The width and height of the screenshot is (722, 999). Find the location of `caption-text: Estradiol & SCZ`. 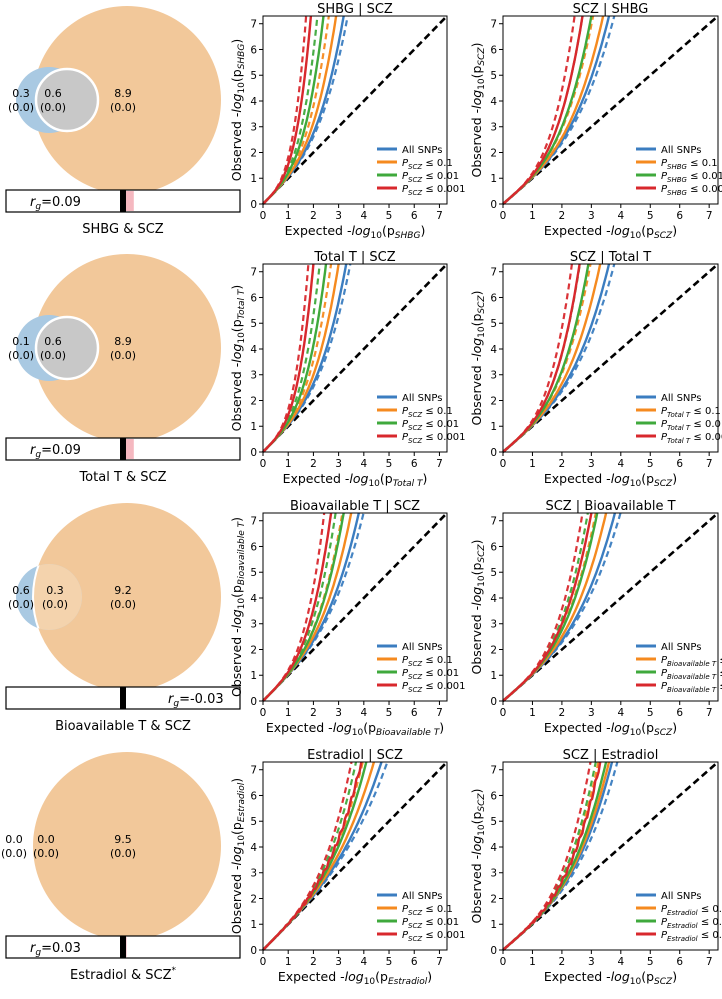

caption-text: Estradiol & SCZ is located at coordinates (121, 975).